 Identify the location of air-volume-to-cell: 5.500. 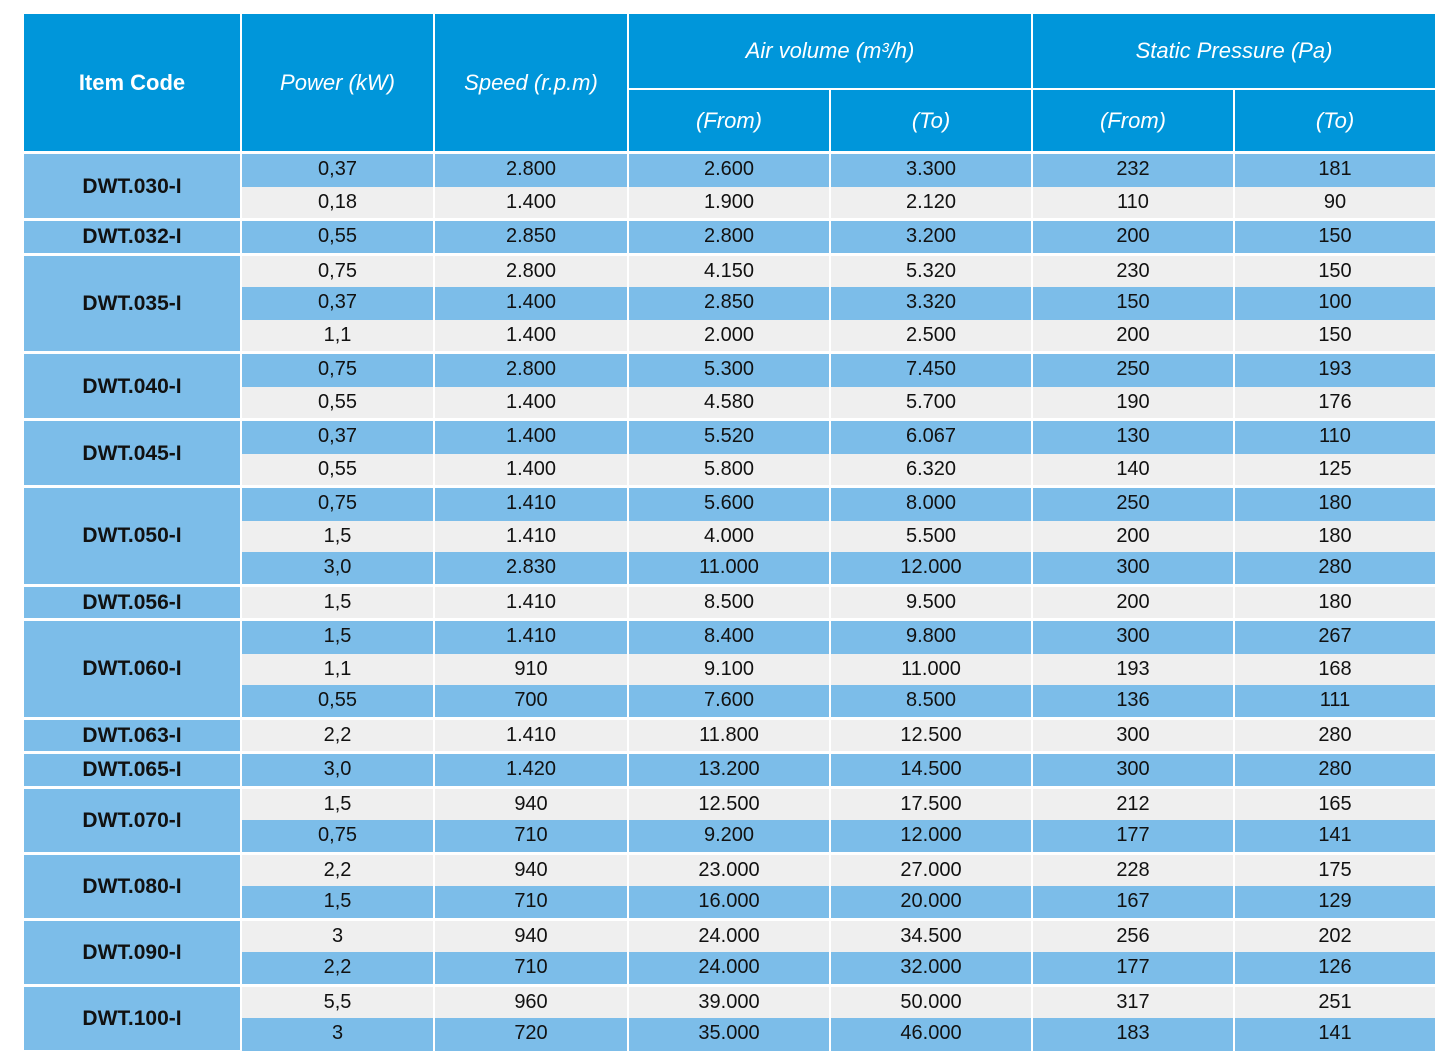
(931, 536).